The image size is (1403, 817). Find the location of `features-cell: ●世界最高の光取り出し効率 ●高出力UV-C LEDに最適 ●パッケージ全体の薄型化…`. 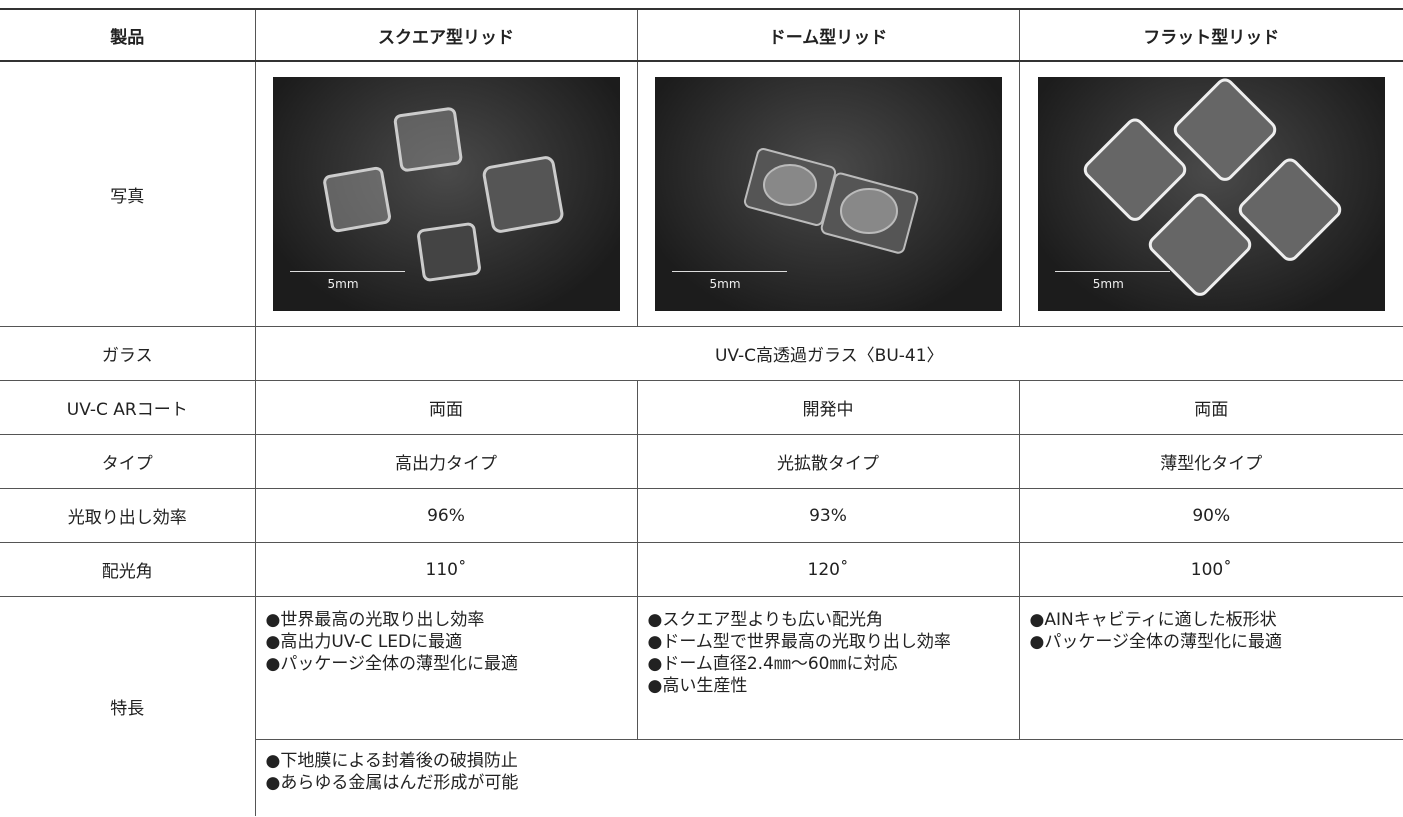

features-cell: ●世界最高の光取り出し効率 ●高出力UV-C LEDに最適 ●パッケージ全体の薄型化… is located at coordinates (446, 668).